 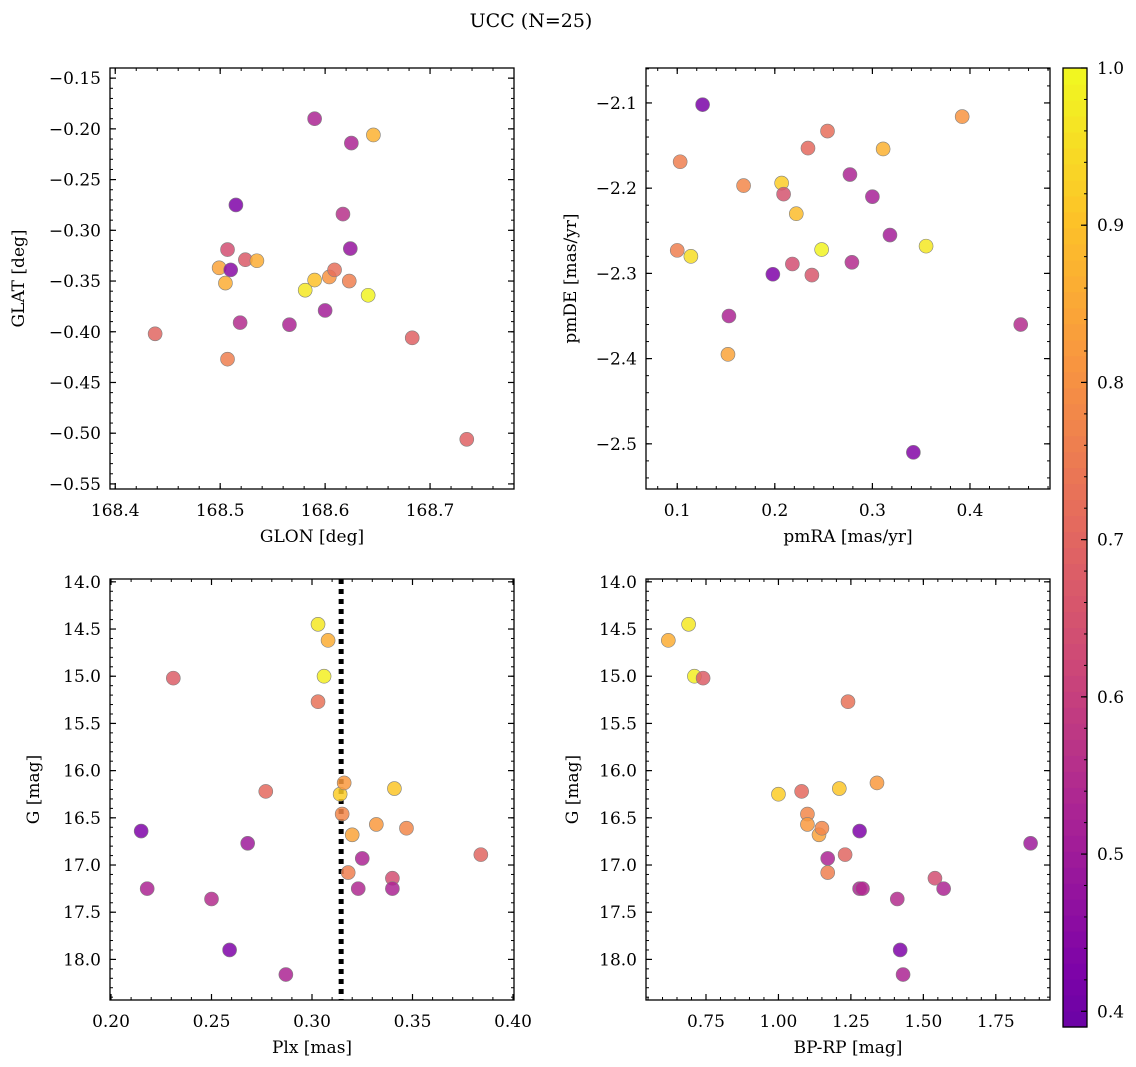 What do you see at coordinates (312, 1048) in the screenshot?
I see `x-axis-label: Plx [mas]` at bounding box center [312, 1048].